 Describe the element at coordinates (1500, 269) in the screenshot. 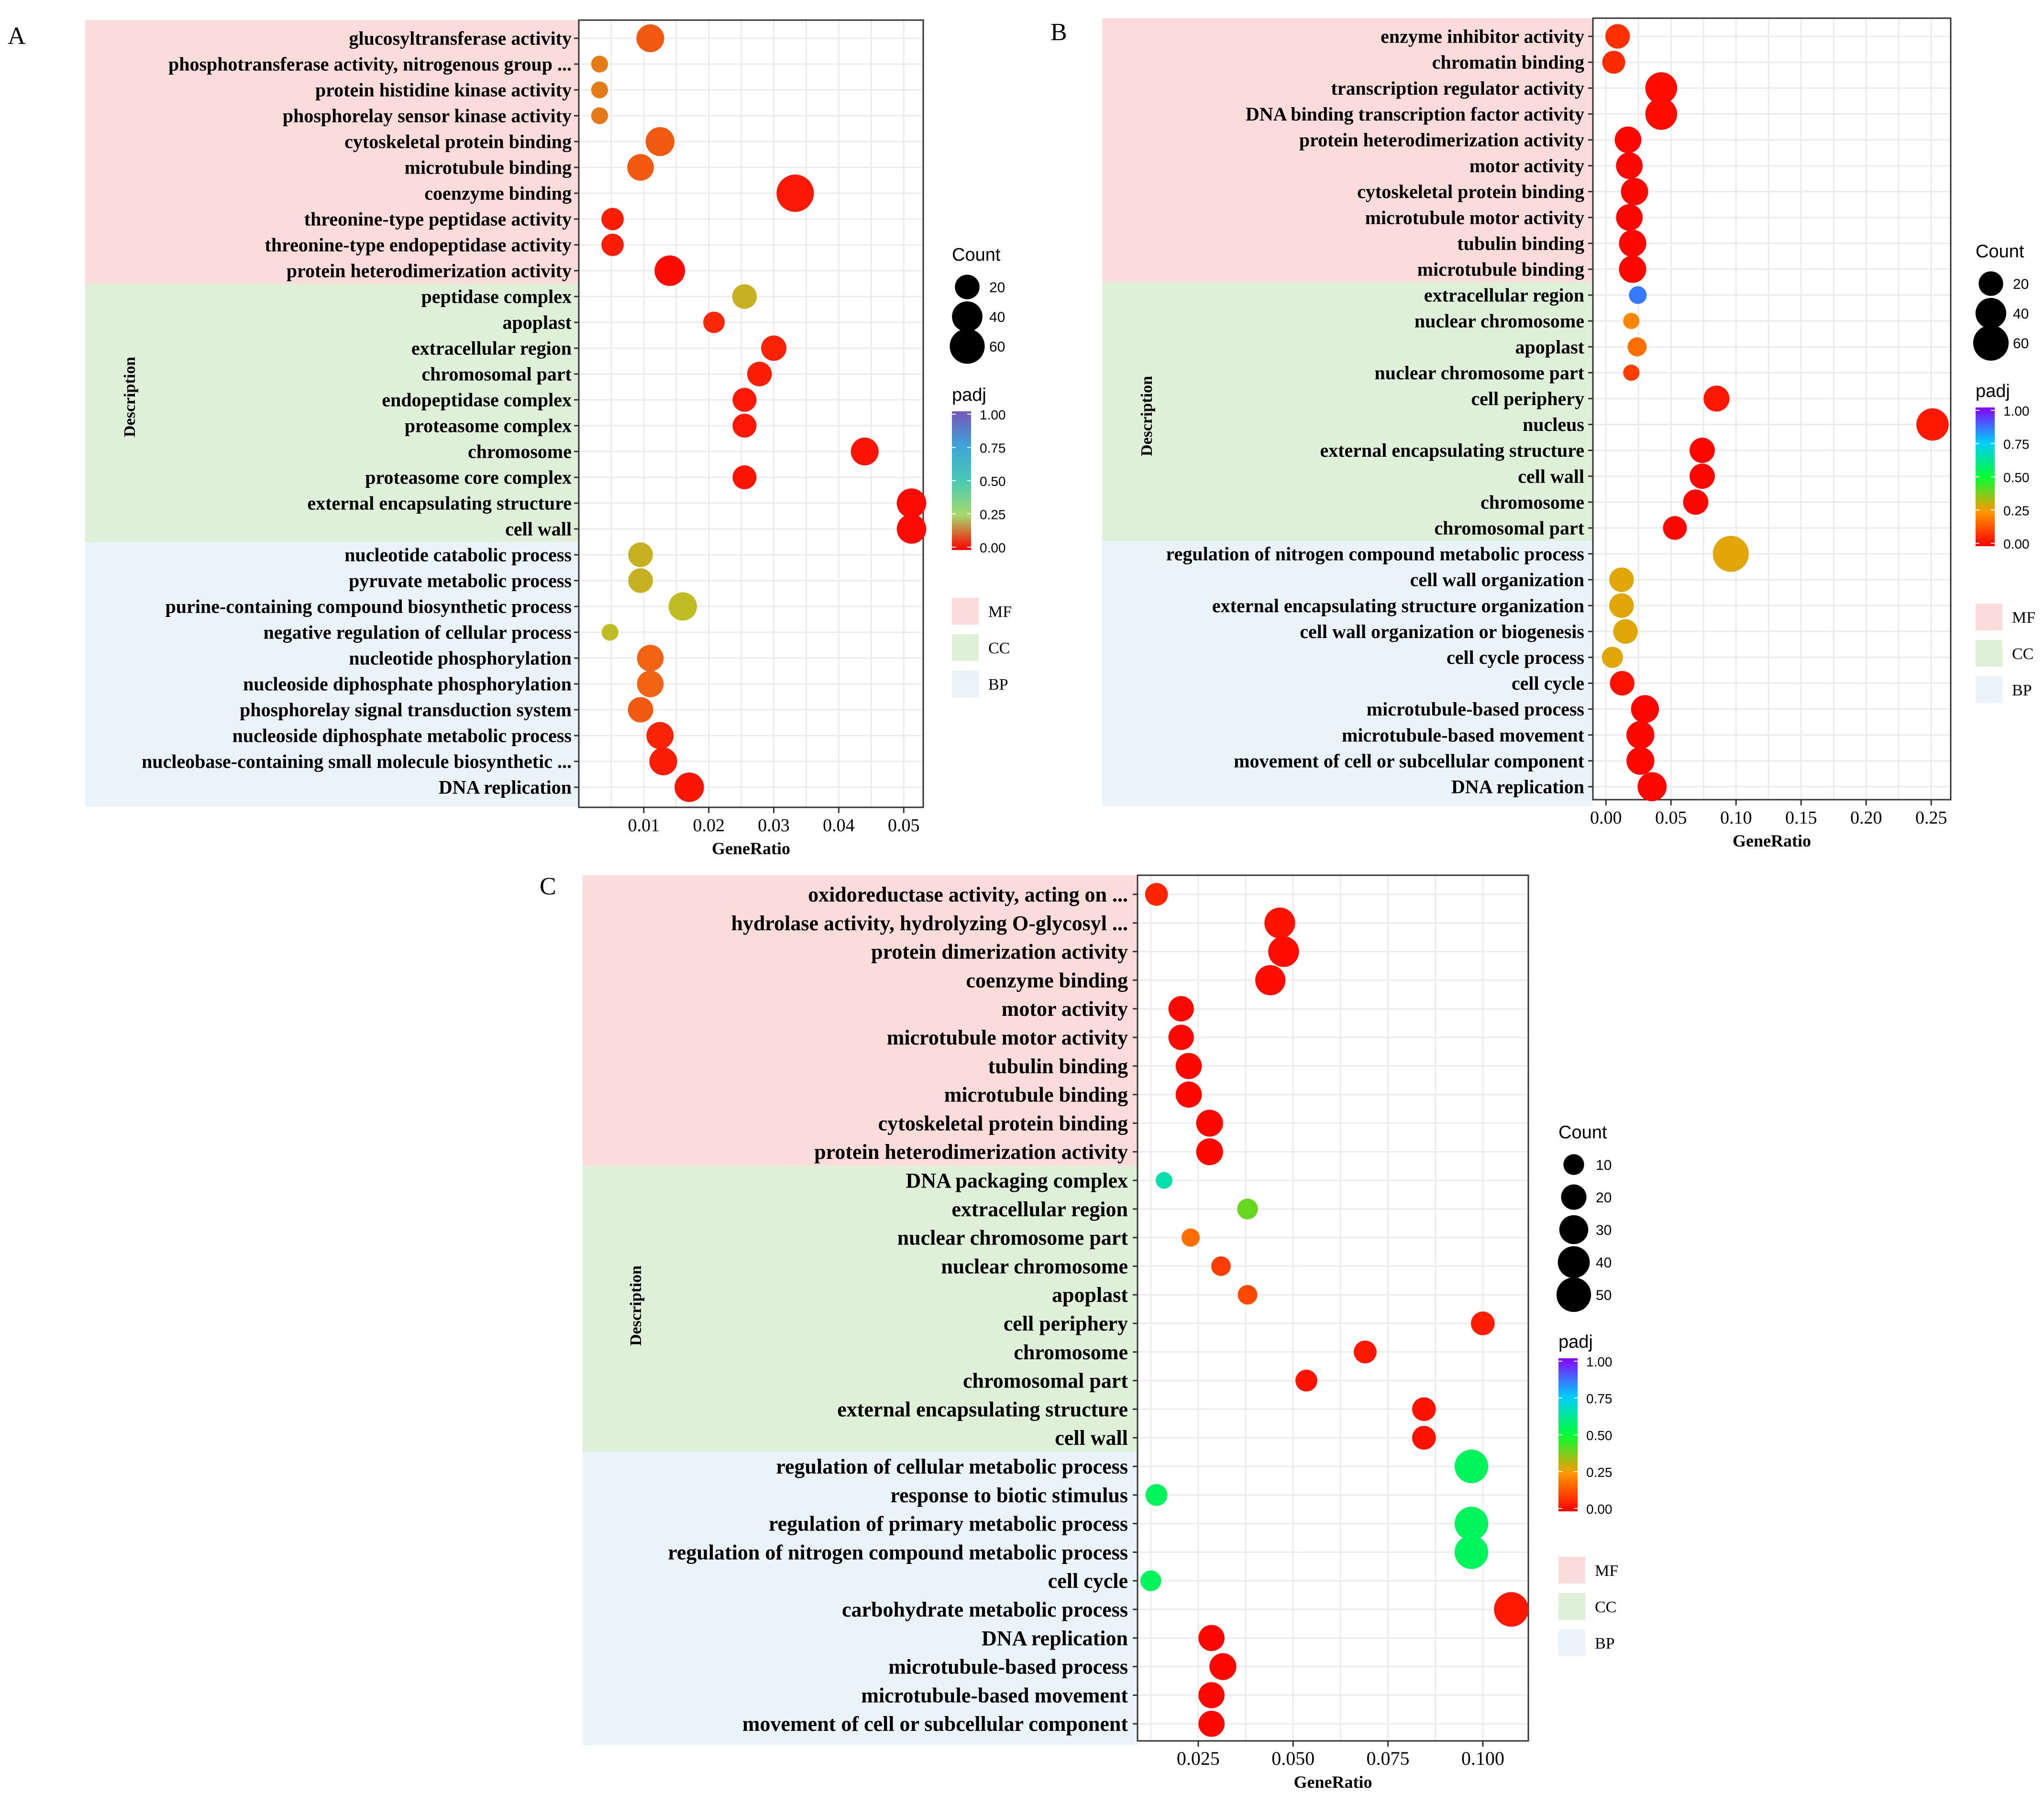

I see `y-tick-label: microtubule binding` at that location.